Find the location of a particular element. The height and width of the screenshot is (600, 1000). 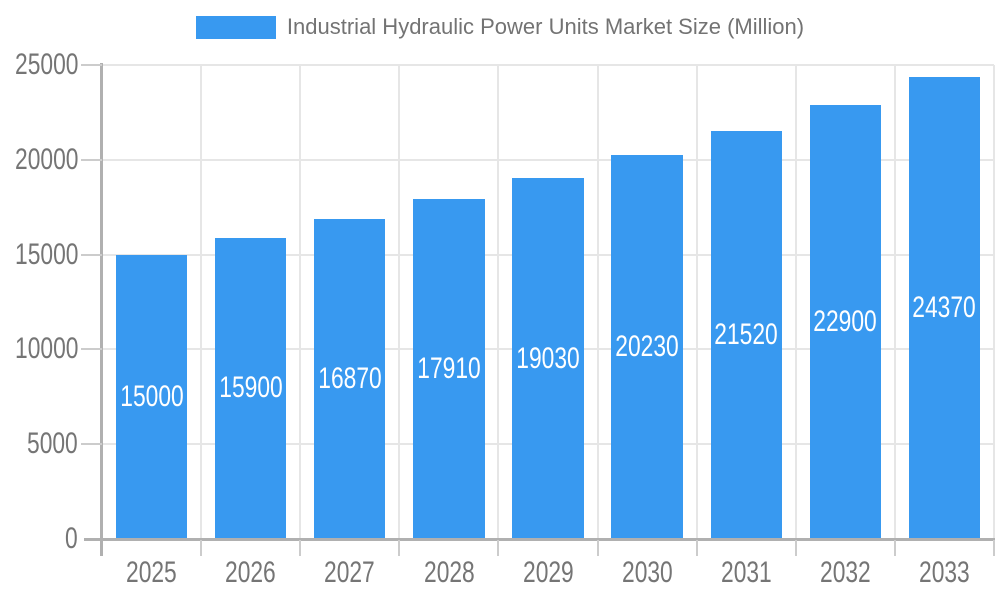

x-tick-layer is located at coordinates (548, 548).